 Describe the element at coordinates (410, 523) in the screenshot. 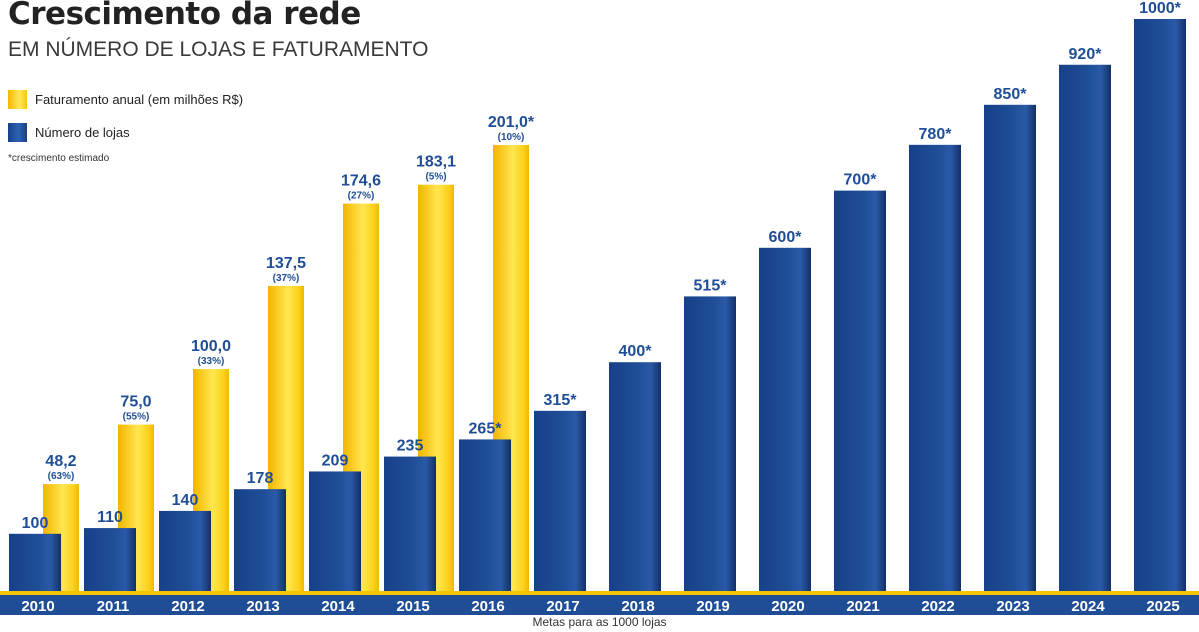

I see `stores-bar-2015` at that location.